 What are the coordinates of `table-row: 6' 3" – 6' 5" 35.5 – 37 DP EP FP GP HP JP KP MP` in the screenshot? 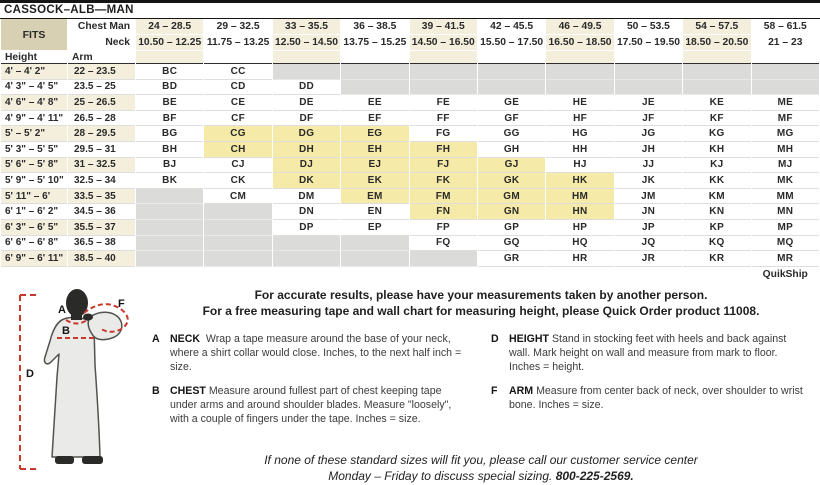 It's located at (410, 227).